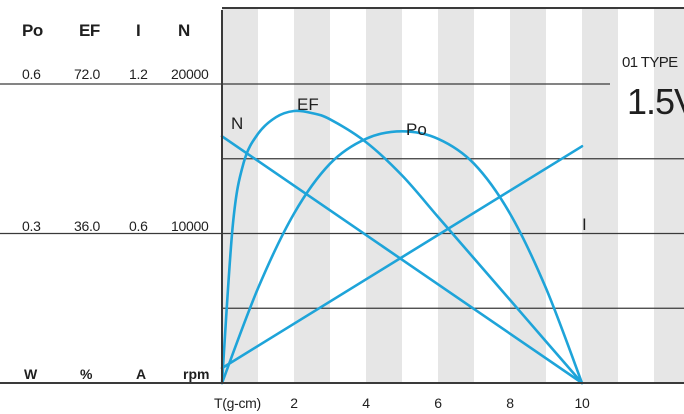 Image resolution: width=684 pixels, height=414 pixels. What do you see at coordinates (308, 104) in the screenshot?
I see `curve-label-ef: EF` at bounding box center [308, 104].